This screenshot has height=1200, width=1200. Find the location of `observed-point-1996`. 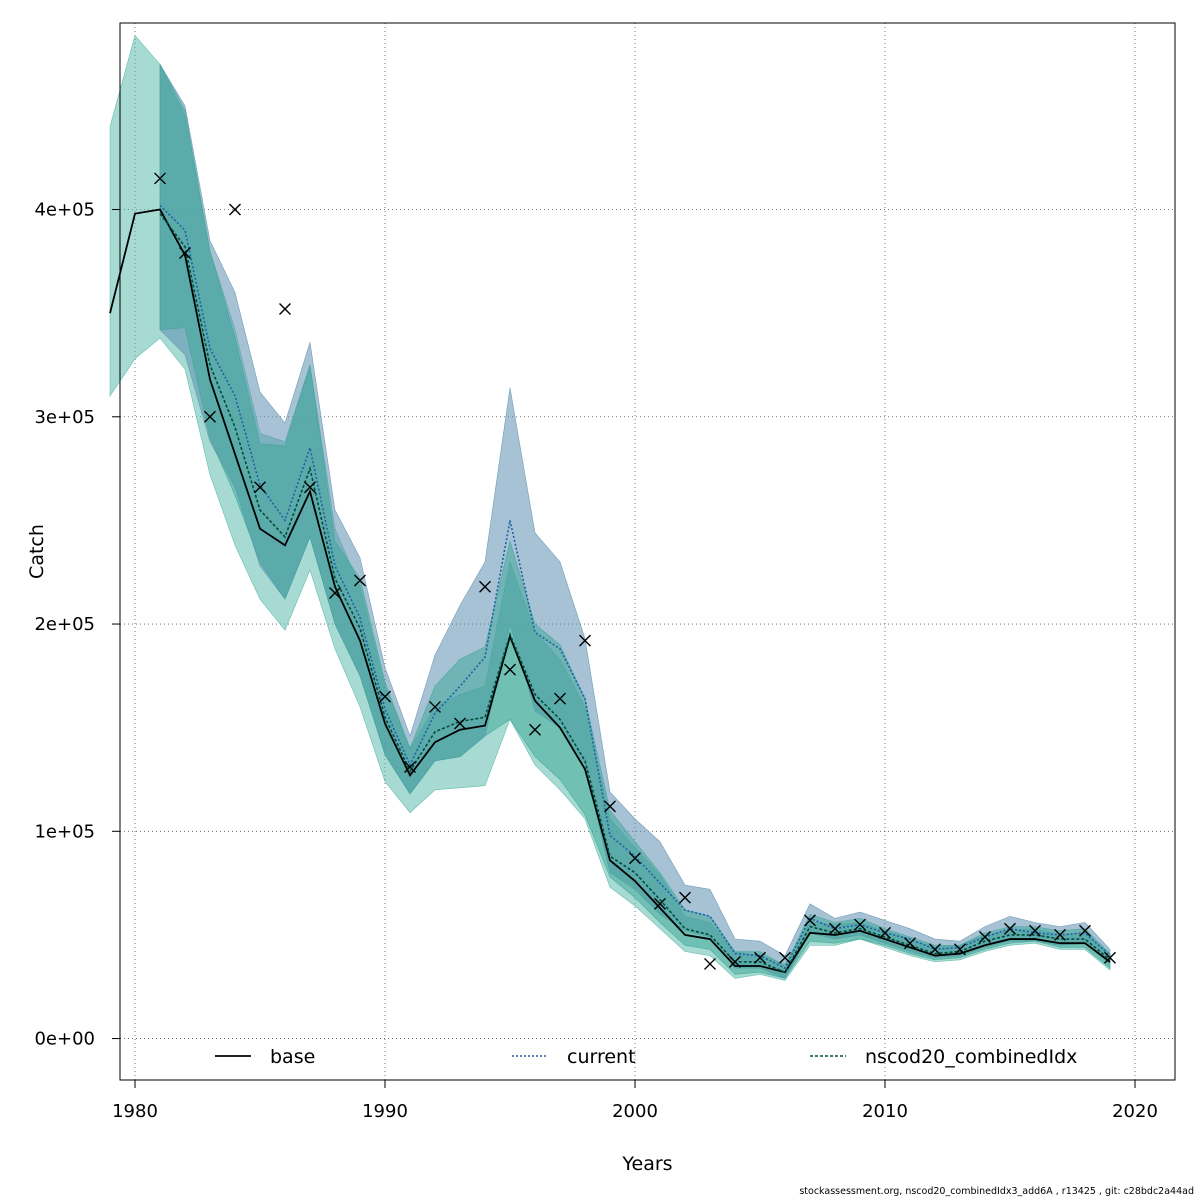

observed-point-1996 is located at coordinates (535, 729).